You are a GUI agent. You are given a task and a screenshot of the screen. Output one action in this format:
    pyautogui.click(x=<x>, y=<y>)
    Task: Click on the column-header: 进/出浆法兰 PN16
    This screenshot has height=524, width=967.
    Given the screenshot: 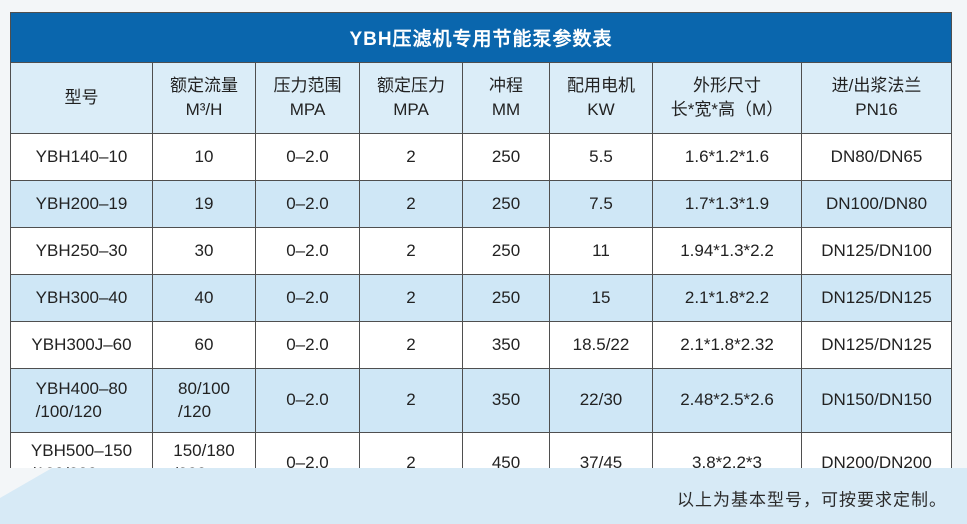 What is the action you would take?
    pyautogui.click(x=876, y=98)
    